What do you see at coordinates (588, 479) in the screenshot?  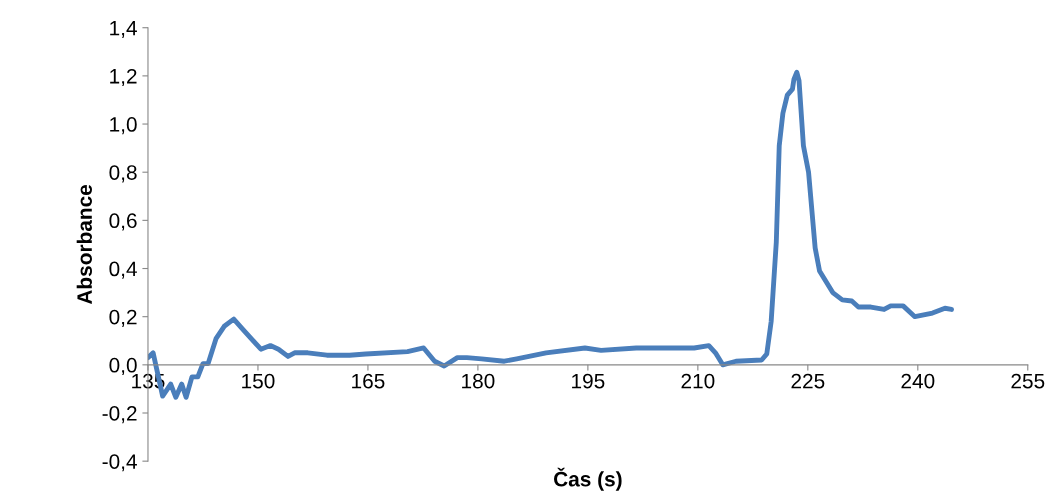 I see `x-axis-title: Čas (s)` at bounding box center [588, 479].